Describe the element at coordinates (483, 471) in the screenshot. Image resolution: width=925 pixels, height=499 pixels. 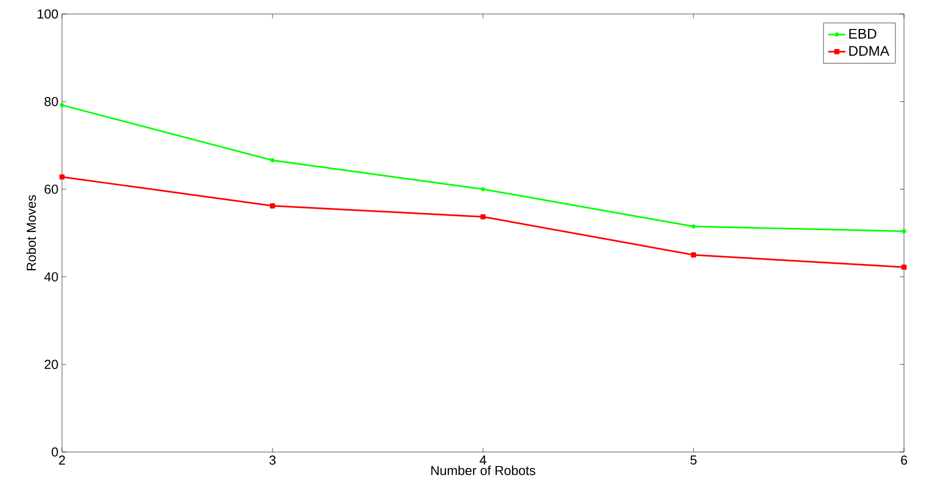
I see `x-axis-title: Number of Robots` at that location.